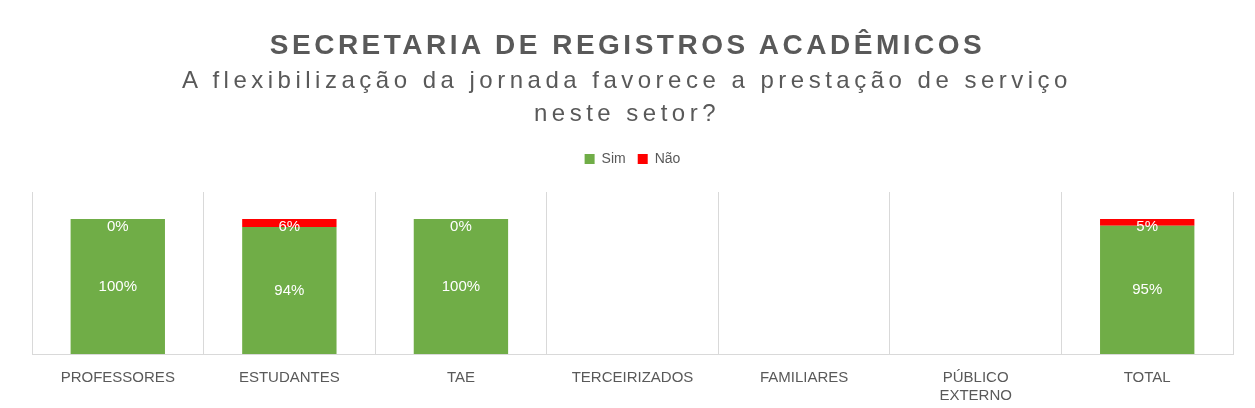 The height and width of the screenshot is (408, 1255). I want to click on chart-subtitle: A flexibilização da jornada favorece a prestação de serviço neste setor?, so click(627, 96).